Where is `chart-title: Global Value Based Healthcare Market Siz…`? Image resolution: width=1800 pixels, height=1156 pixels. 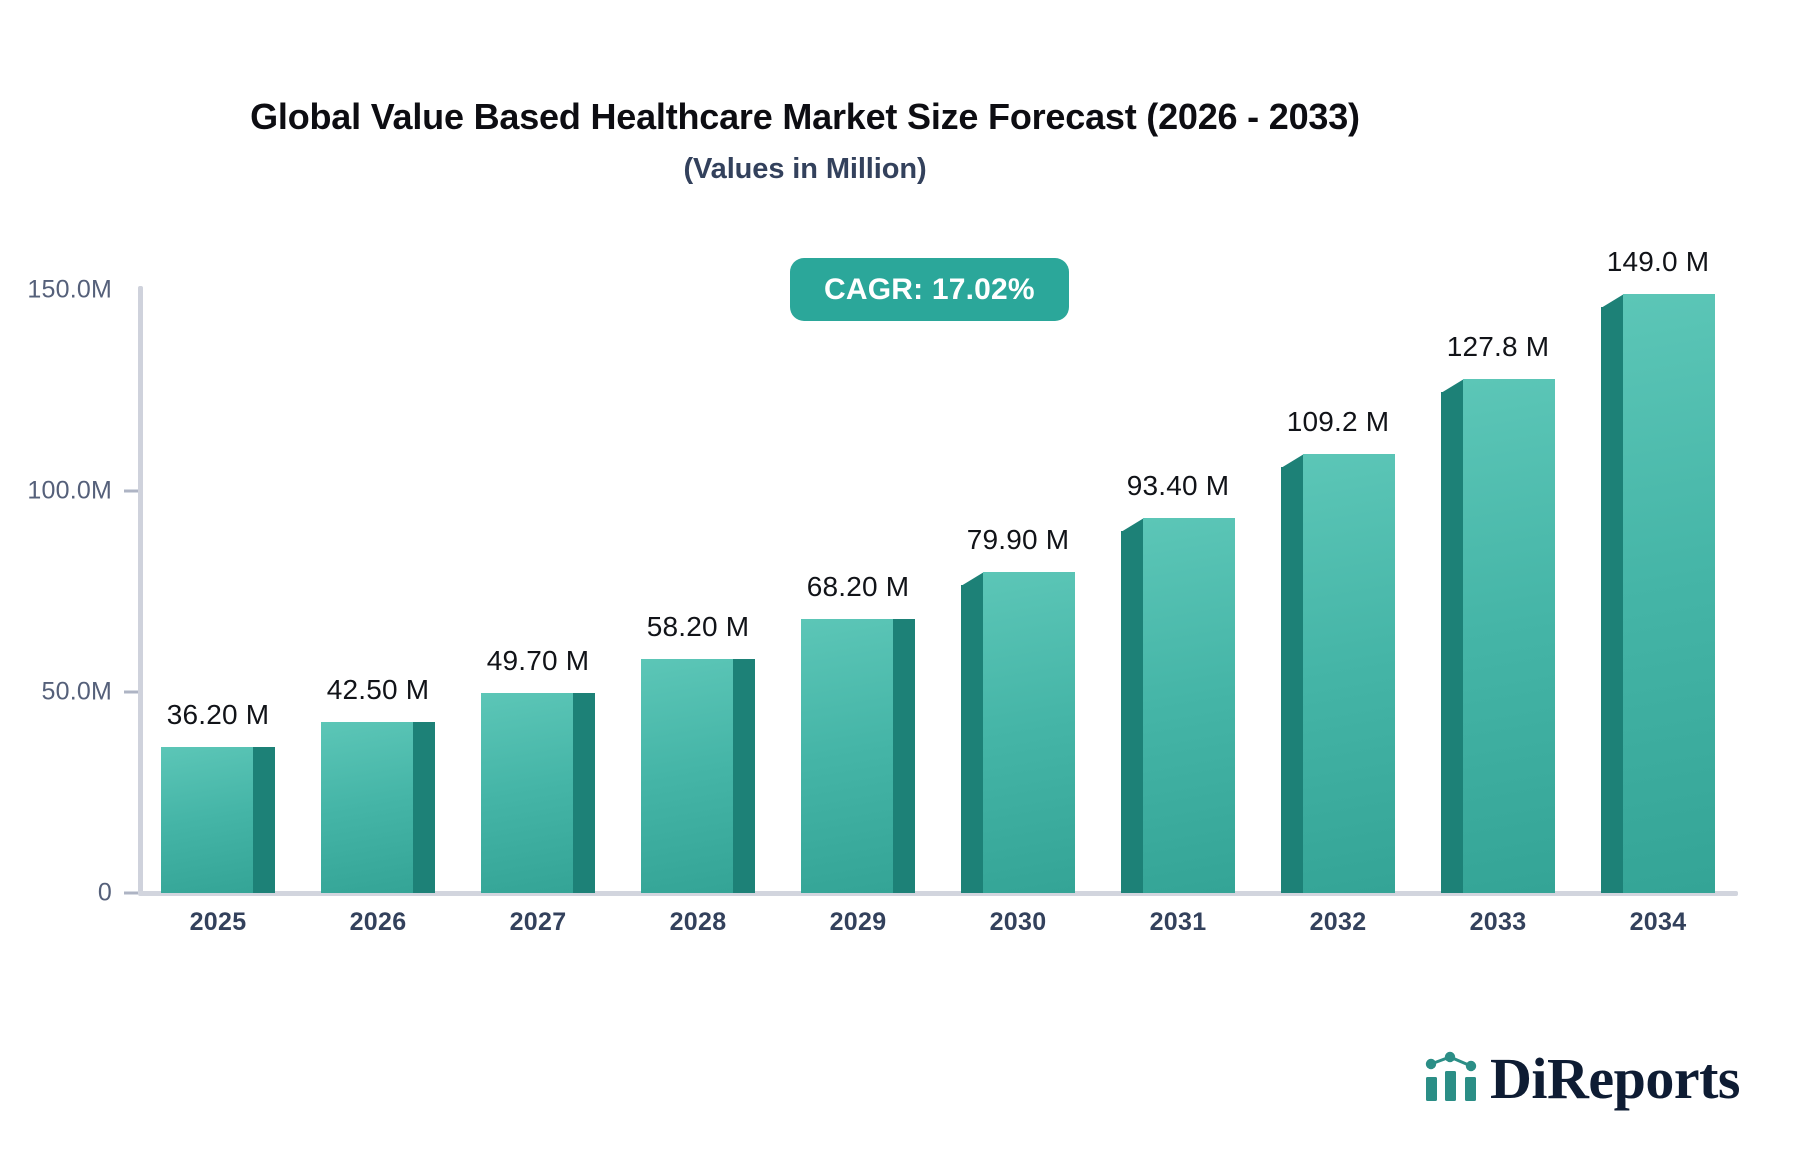
chart-title: Global Value Based Healthcare Market Siz… is located at coordinates (805, 116).